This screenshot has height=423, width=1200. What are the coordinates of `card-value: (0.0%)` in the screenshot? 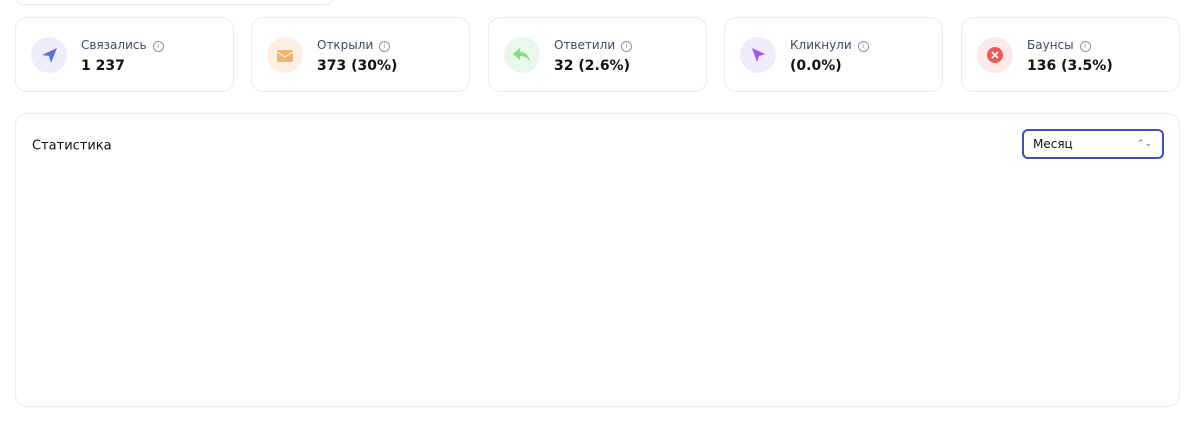 It's located at (816, 66).